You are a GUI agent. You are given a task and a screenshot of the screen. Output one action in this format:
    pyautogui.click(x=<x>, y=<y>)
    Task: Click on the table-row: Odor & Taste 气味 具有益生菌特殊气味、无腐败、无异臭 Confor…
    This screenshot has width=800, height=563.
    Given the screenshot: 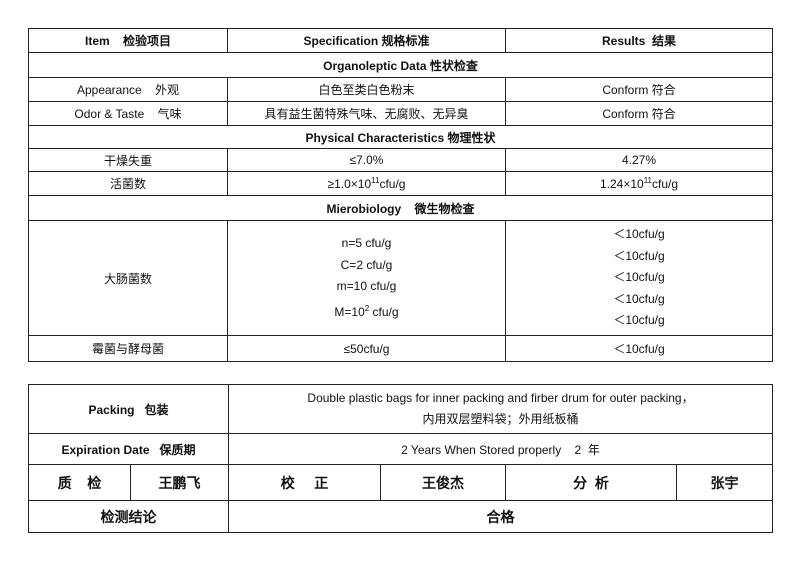 What is the action you would take?
    pyautogui.click(x=400, y=113)
    